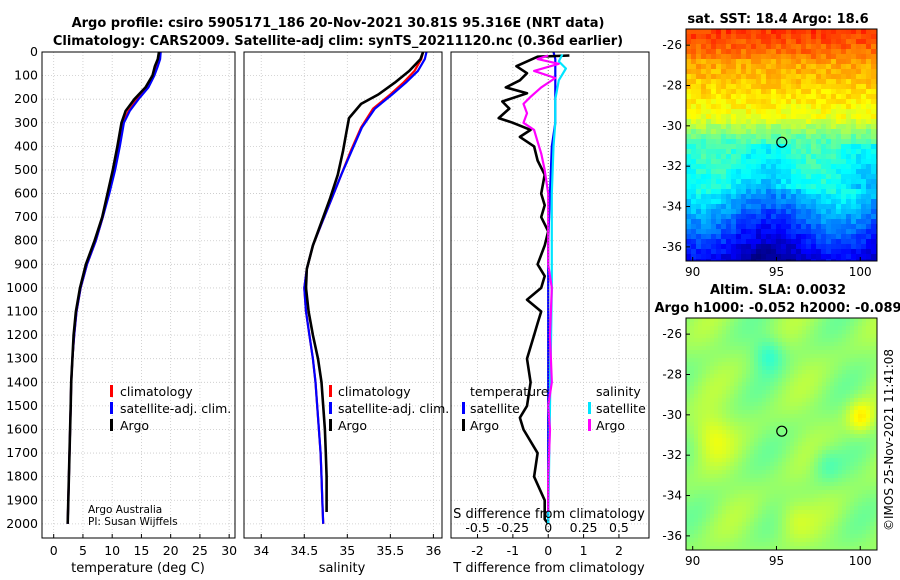  Describe the element at coordinates (171, 550) in the screenshot. I see `x-tick-label: 20` at that location.